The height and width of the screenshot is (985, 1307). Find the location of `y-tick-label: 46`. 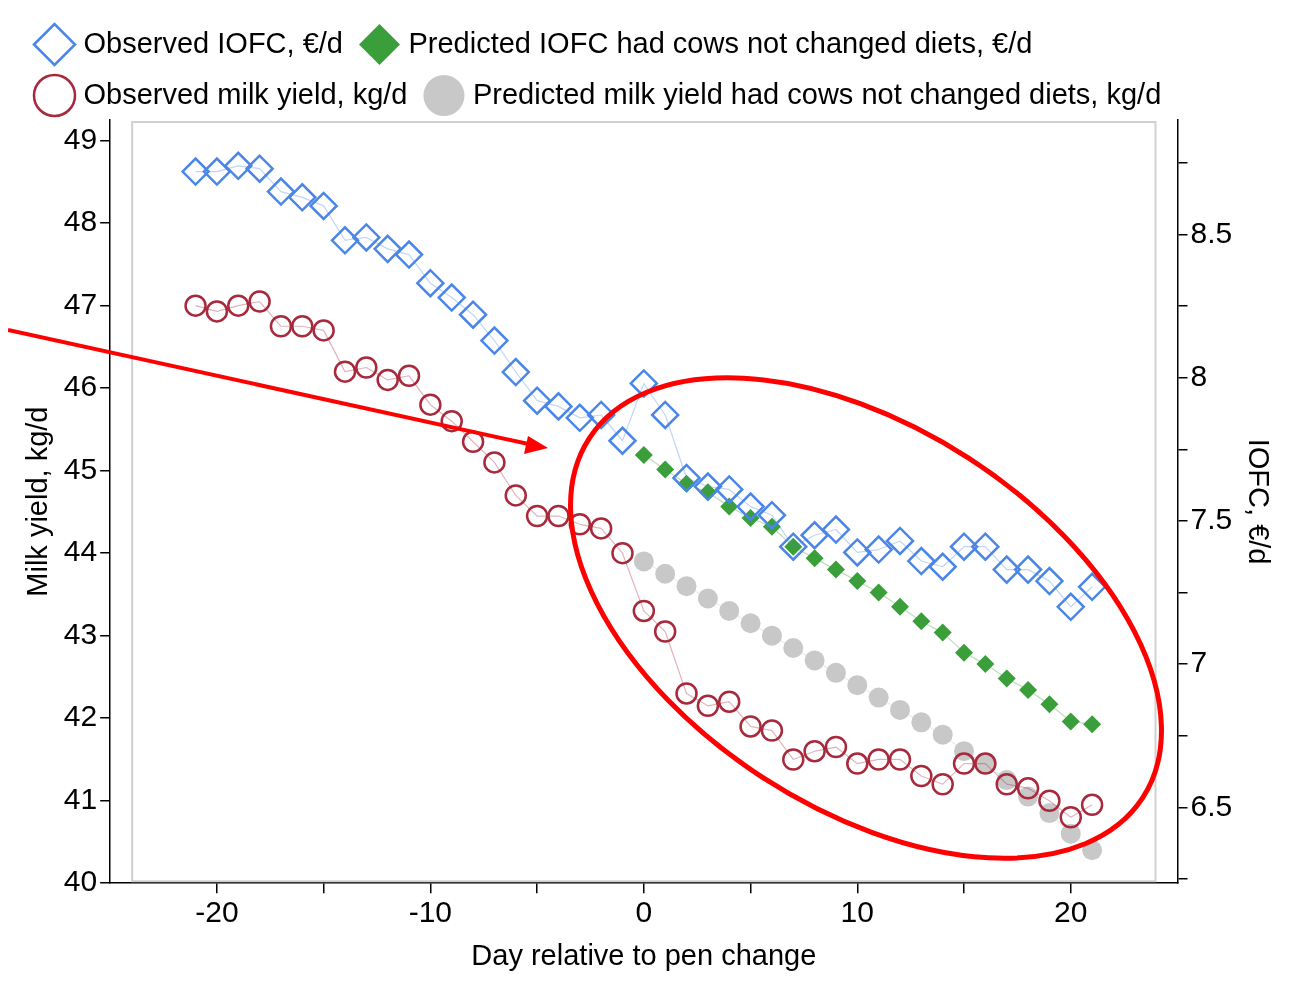

y-tick-label: 46 is located at coordinates (80, 386).